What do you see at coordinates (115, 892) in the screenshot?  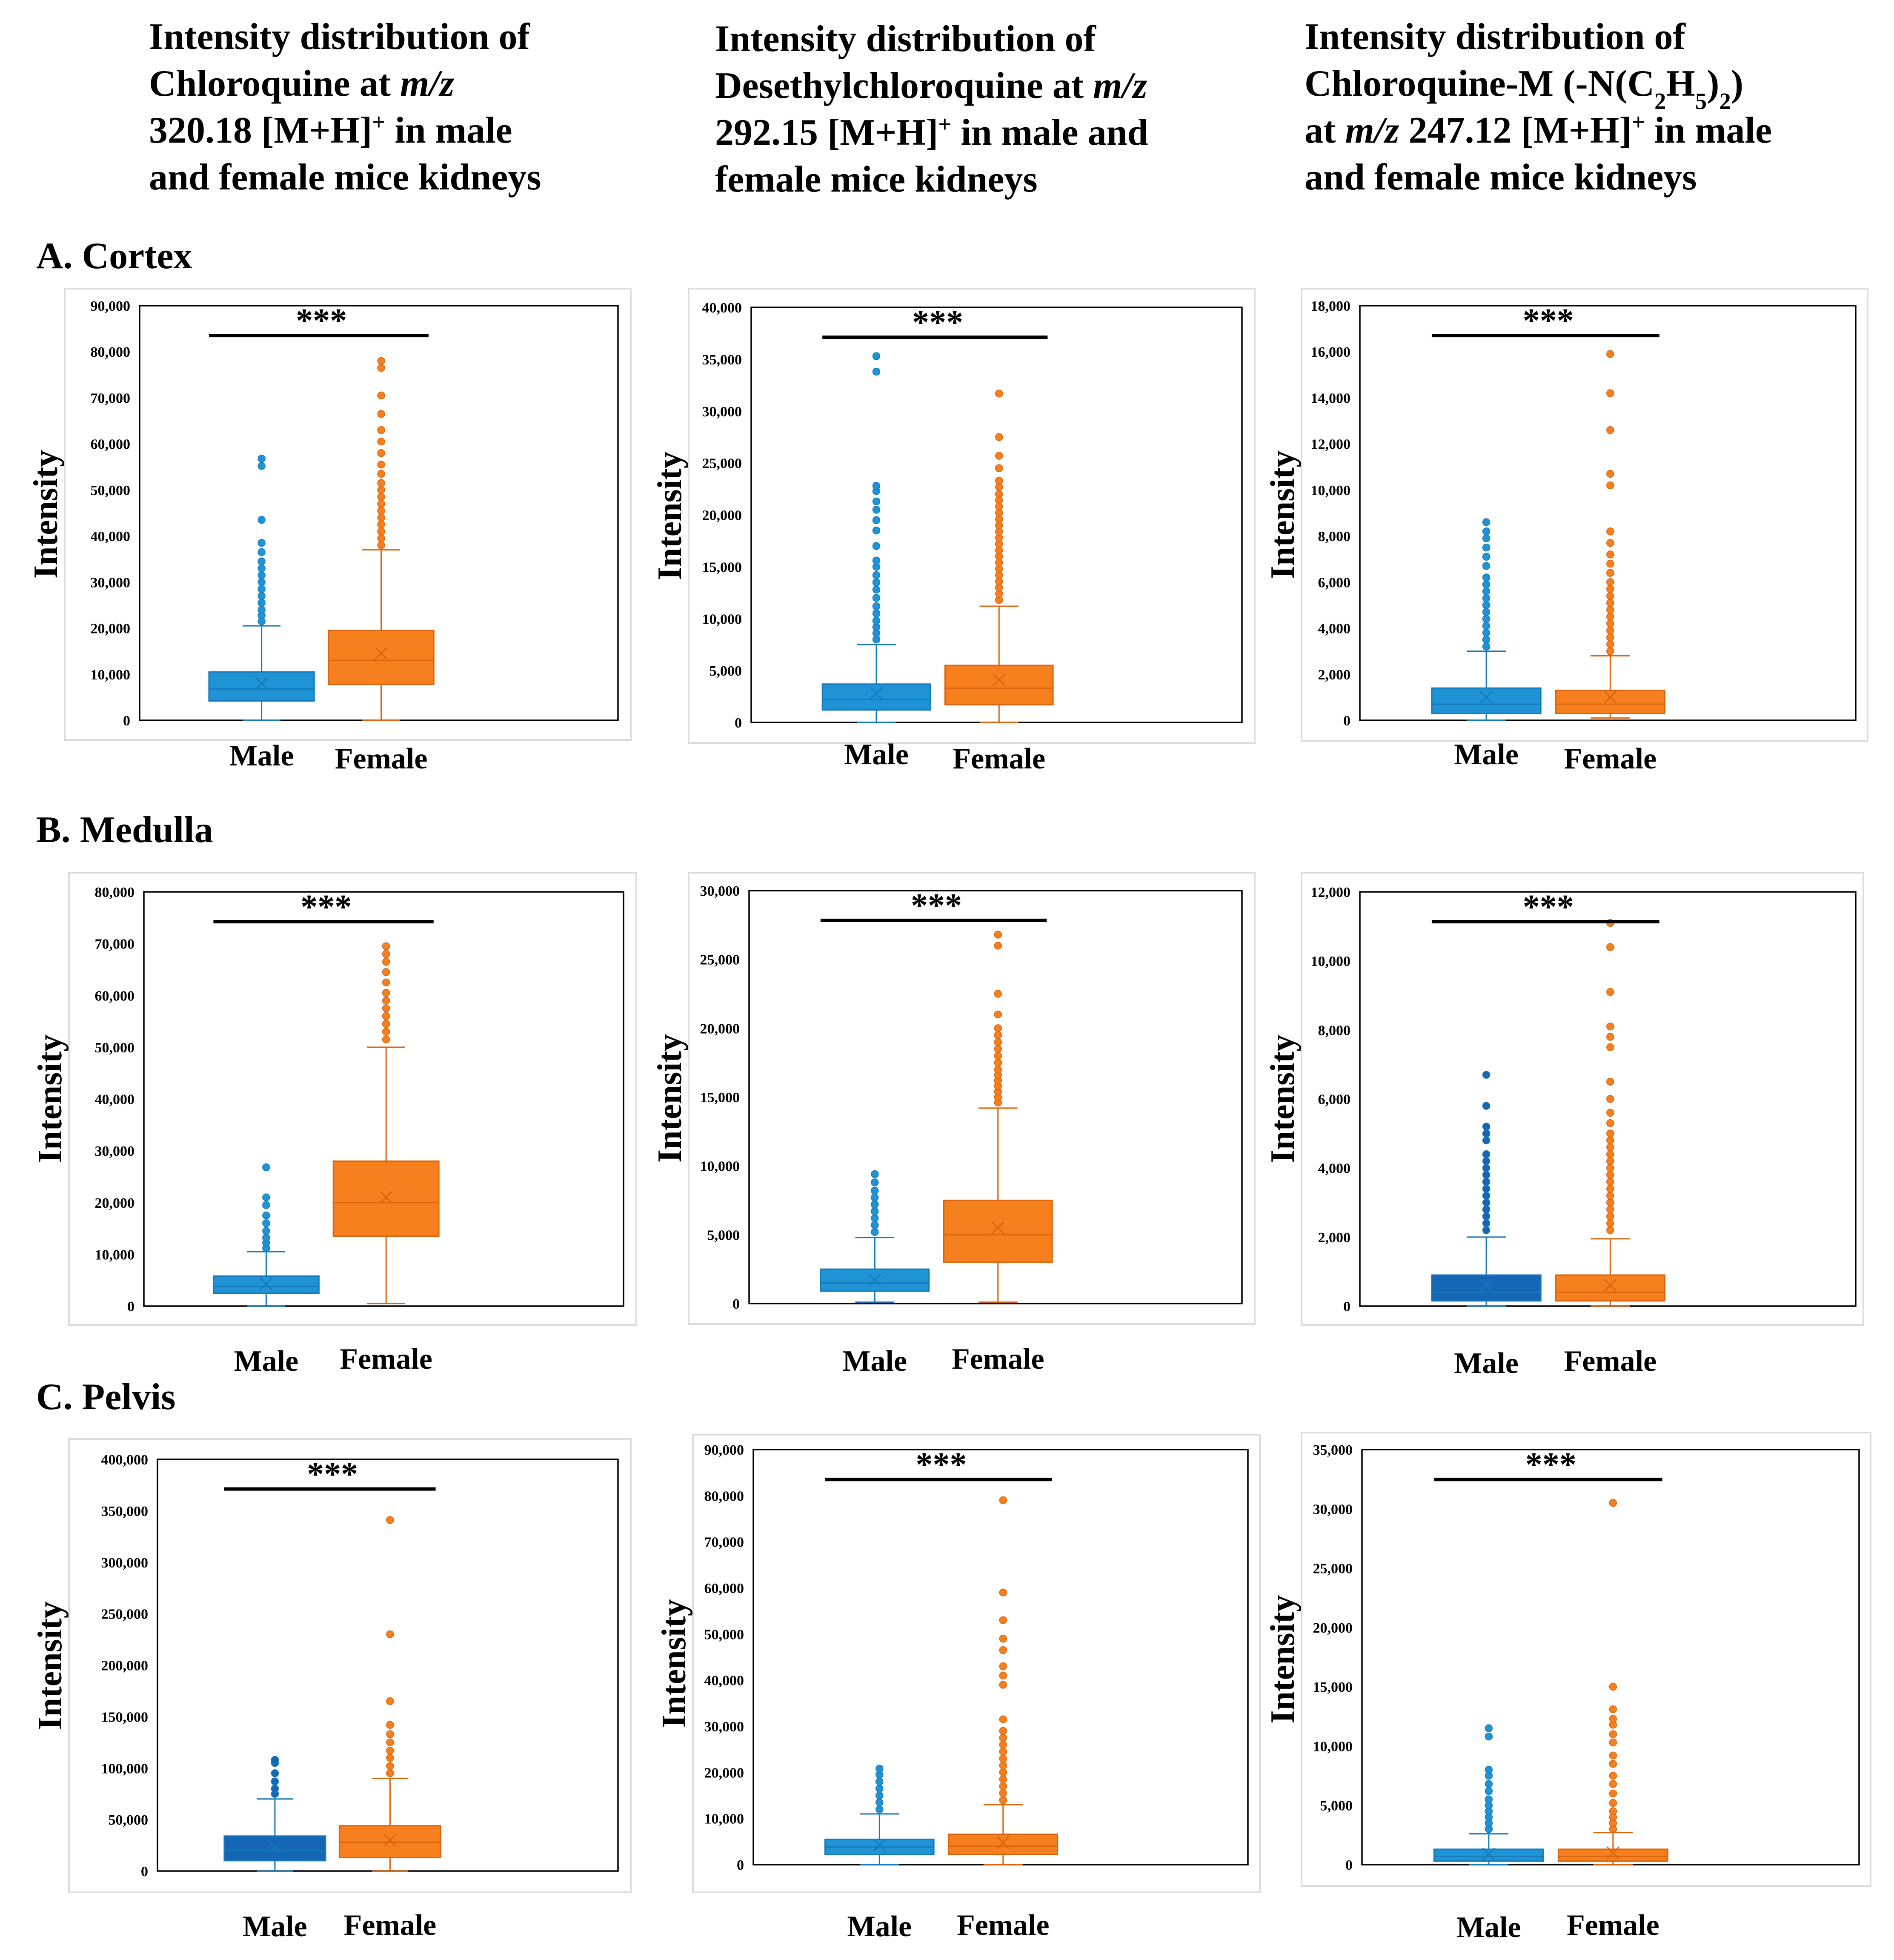 I see `y-tick-label: 80,000` at bounding box center [115, 892].